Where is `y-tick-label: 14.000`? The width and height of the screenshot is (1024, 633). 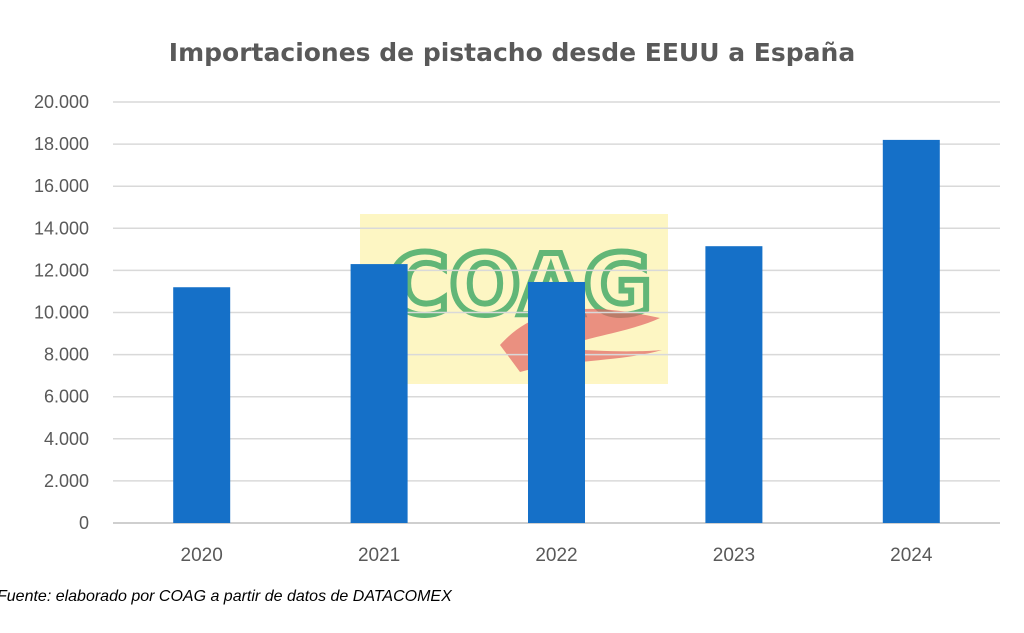
y-tick-label: 14.000 is located at coordinates (61, 228).